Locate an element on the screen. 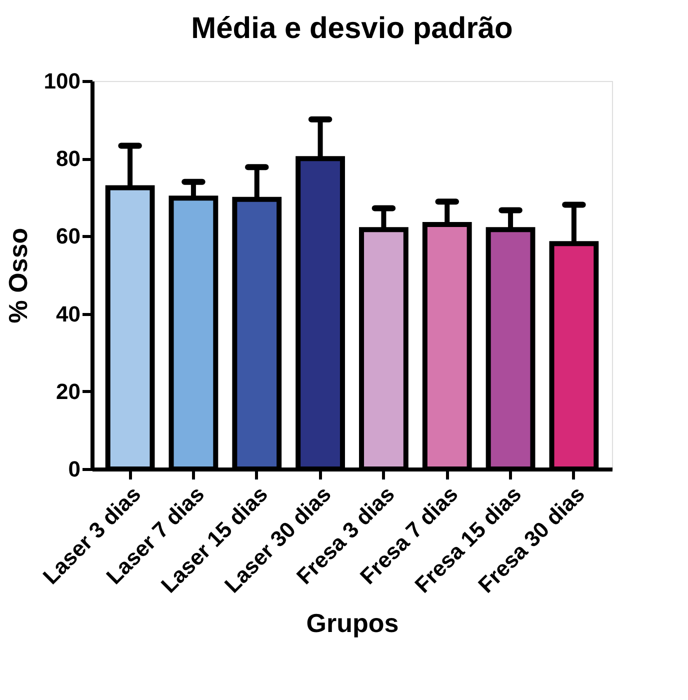  y-tick-label: 40 is located at coordinates (68, 313).